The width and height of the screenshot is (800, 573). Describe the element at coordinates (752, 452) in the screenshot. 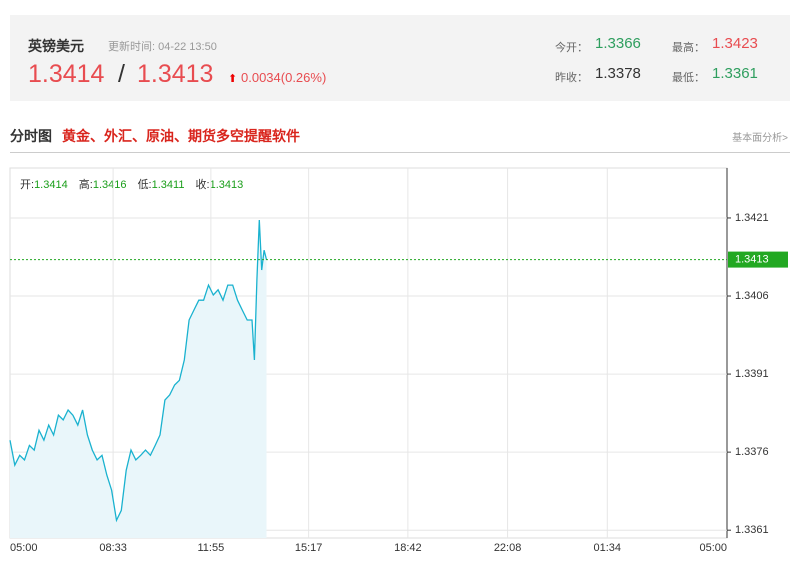

I see `y-tick-label: 1.3376` at that location.